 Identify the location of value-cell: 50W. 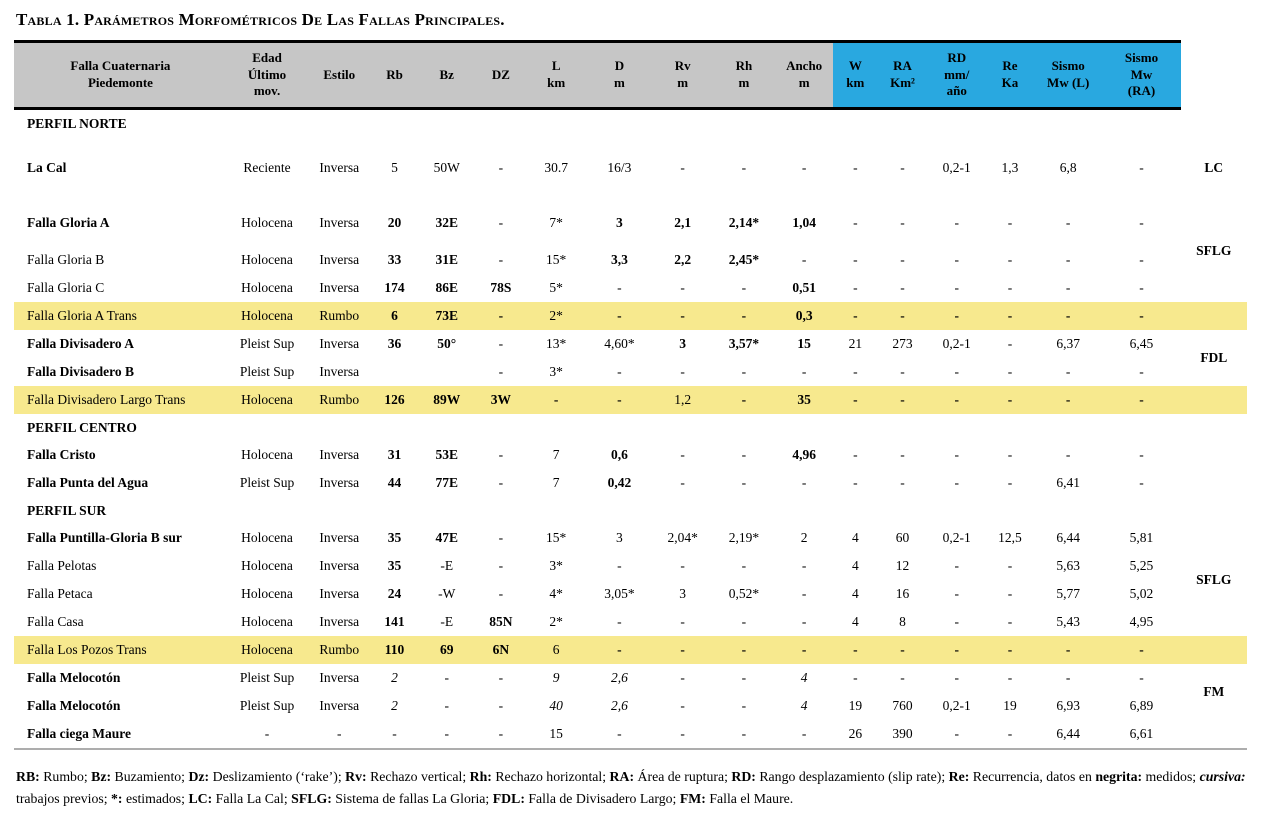
(446, 167).